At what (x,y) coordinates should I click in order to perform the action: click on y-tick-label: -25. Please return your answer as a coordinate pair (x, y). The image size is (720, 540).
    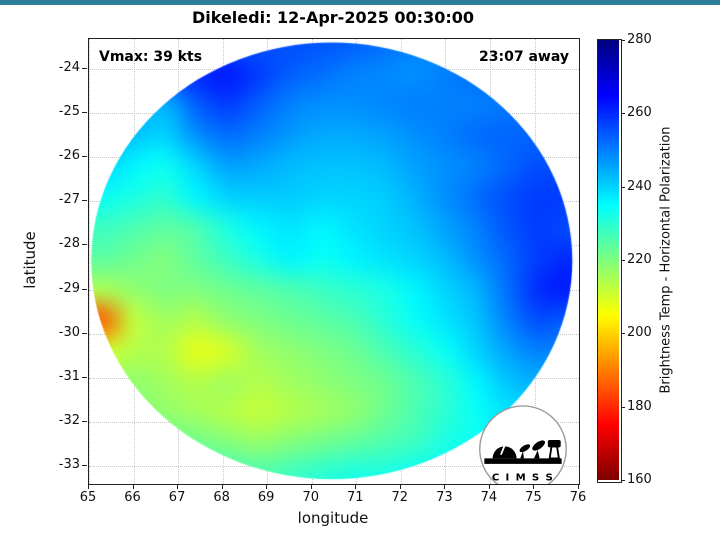
    Looking at the image, I should click on (69, 112).